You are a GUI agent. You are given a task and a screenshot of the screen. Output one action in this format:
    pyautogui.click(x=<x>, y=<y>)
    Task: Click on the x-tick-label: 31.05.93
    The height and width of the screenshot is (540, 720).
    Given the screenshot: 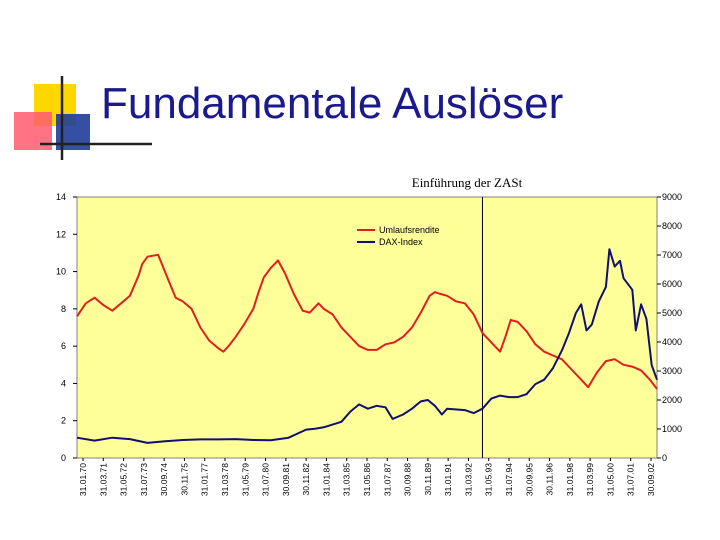 What is the action you would take?
    pyautogui.click(x=489, y=479)
    